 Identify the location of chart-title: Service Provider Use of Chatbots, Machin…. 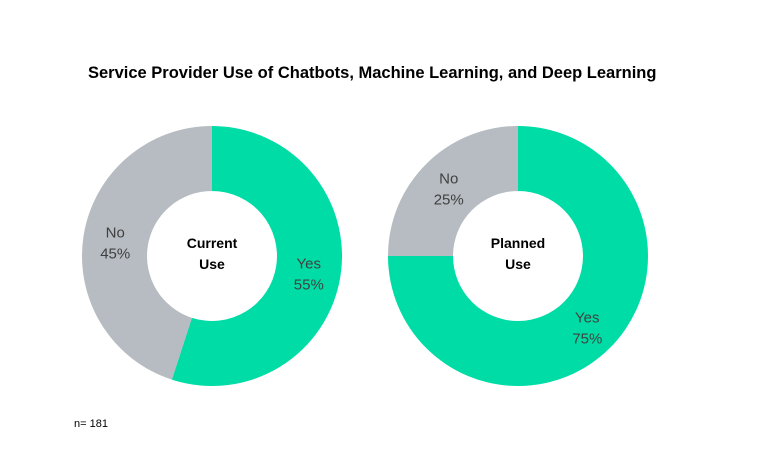
(372, 73).